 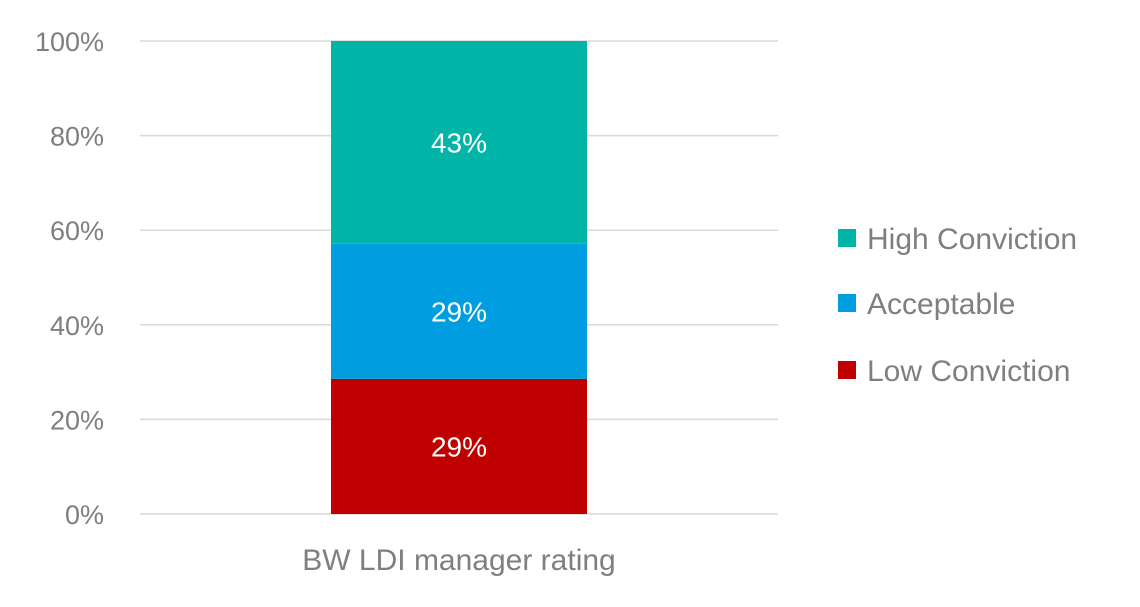 I want to click on bar-segment-high-conviction, so click(x=459, y=142).